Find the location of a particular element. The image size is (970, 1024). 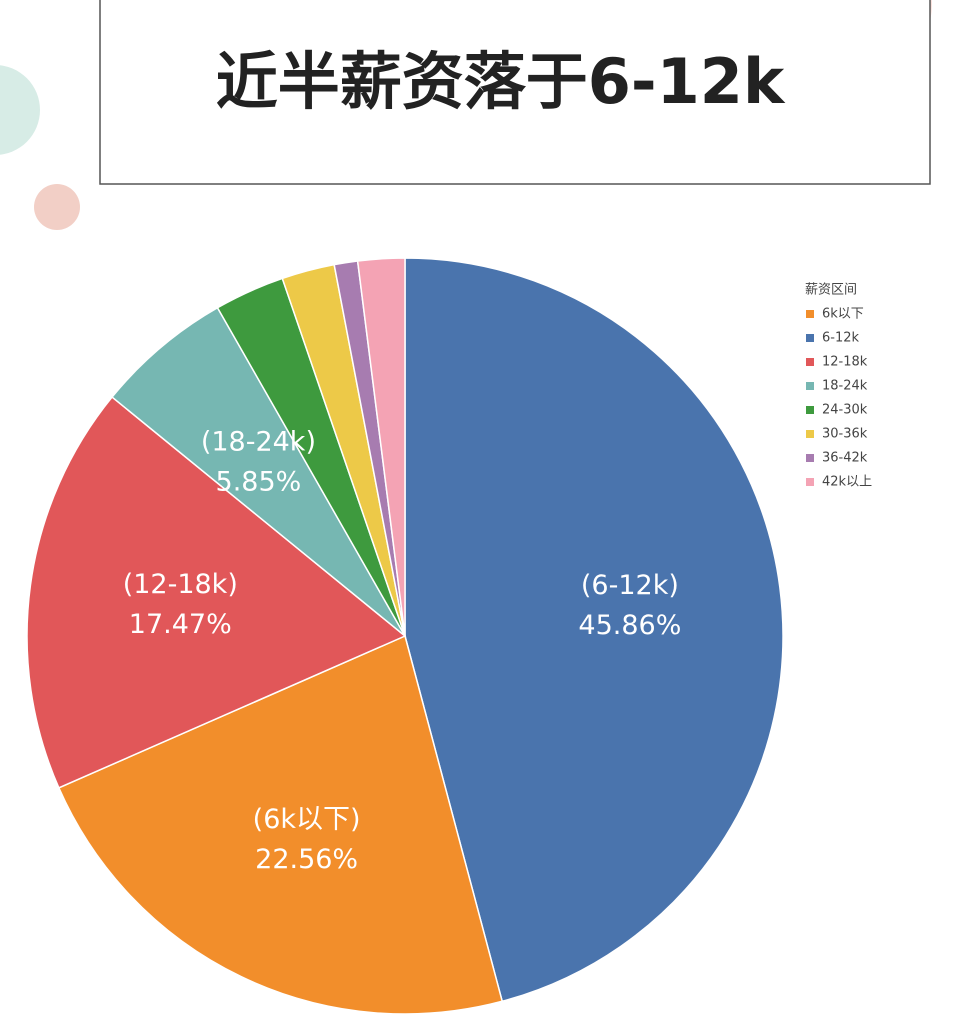

legend-title: 薪资区间 is located at coordinates (831, 290).